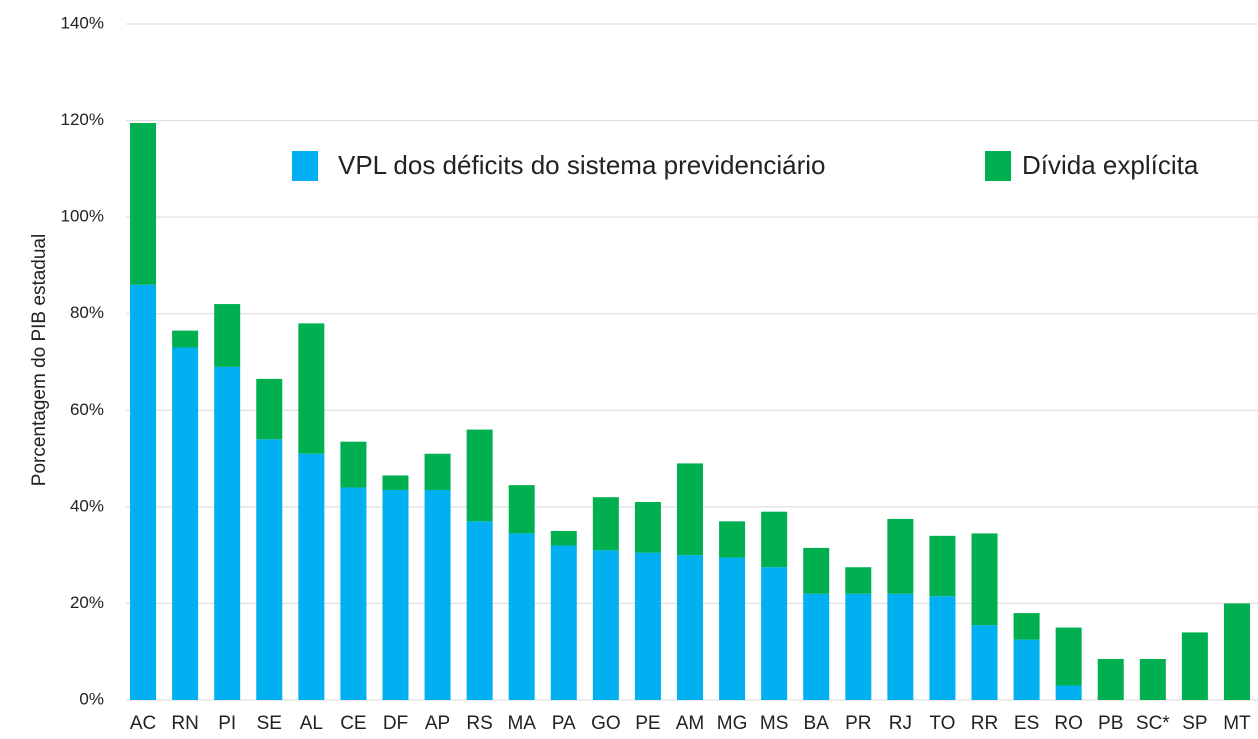 This screenshot has width=1258, height=739. What do you see at coordinates (227, 723) in the screenshot?
I see `x-tick-label: PI` at bounding box center [227, 723].